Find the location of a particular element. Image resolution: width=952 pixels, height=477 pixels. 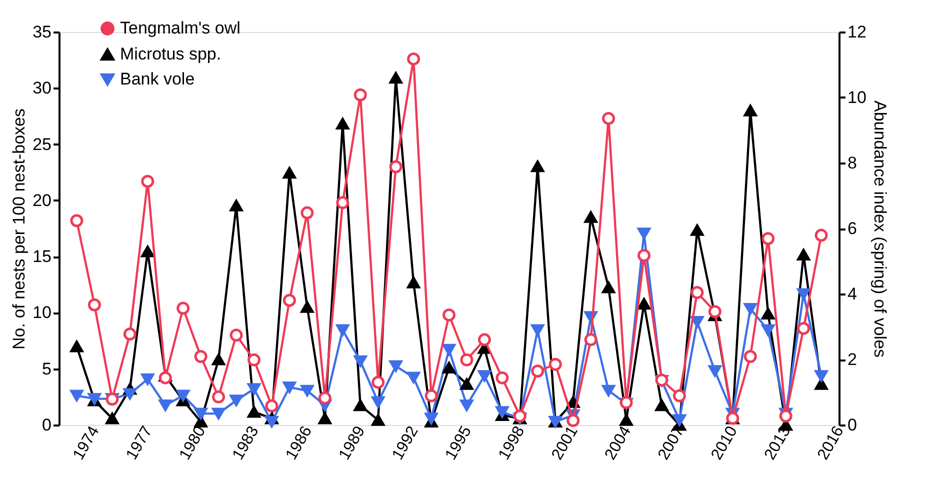

y-axis-title: No. of nests per 100 nest-boxes is located at coordinates (19, 229).